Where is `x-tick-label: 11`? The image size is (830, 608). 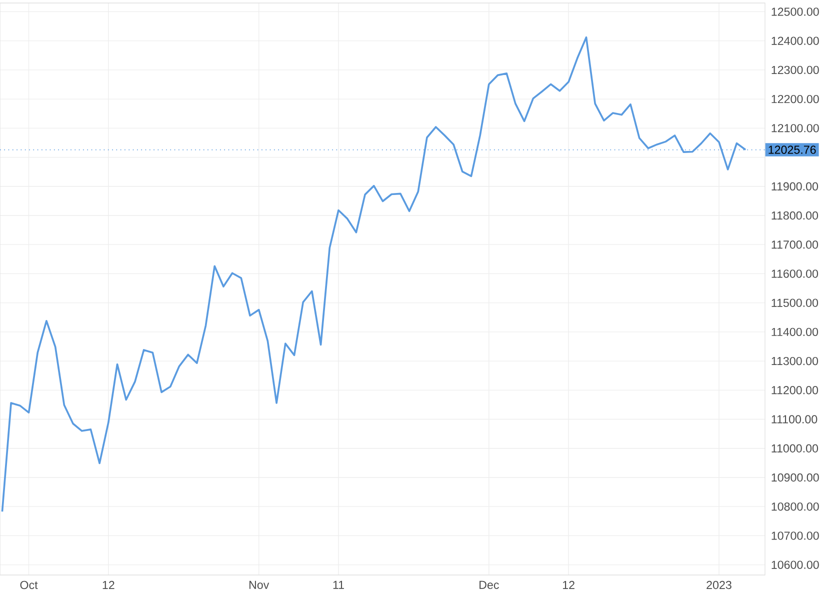 x-tick-label: 11 is located at coordinates (338, 584).